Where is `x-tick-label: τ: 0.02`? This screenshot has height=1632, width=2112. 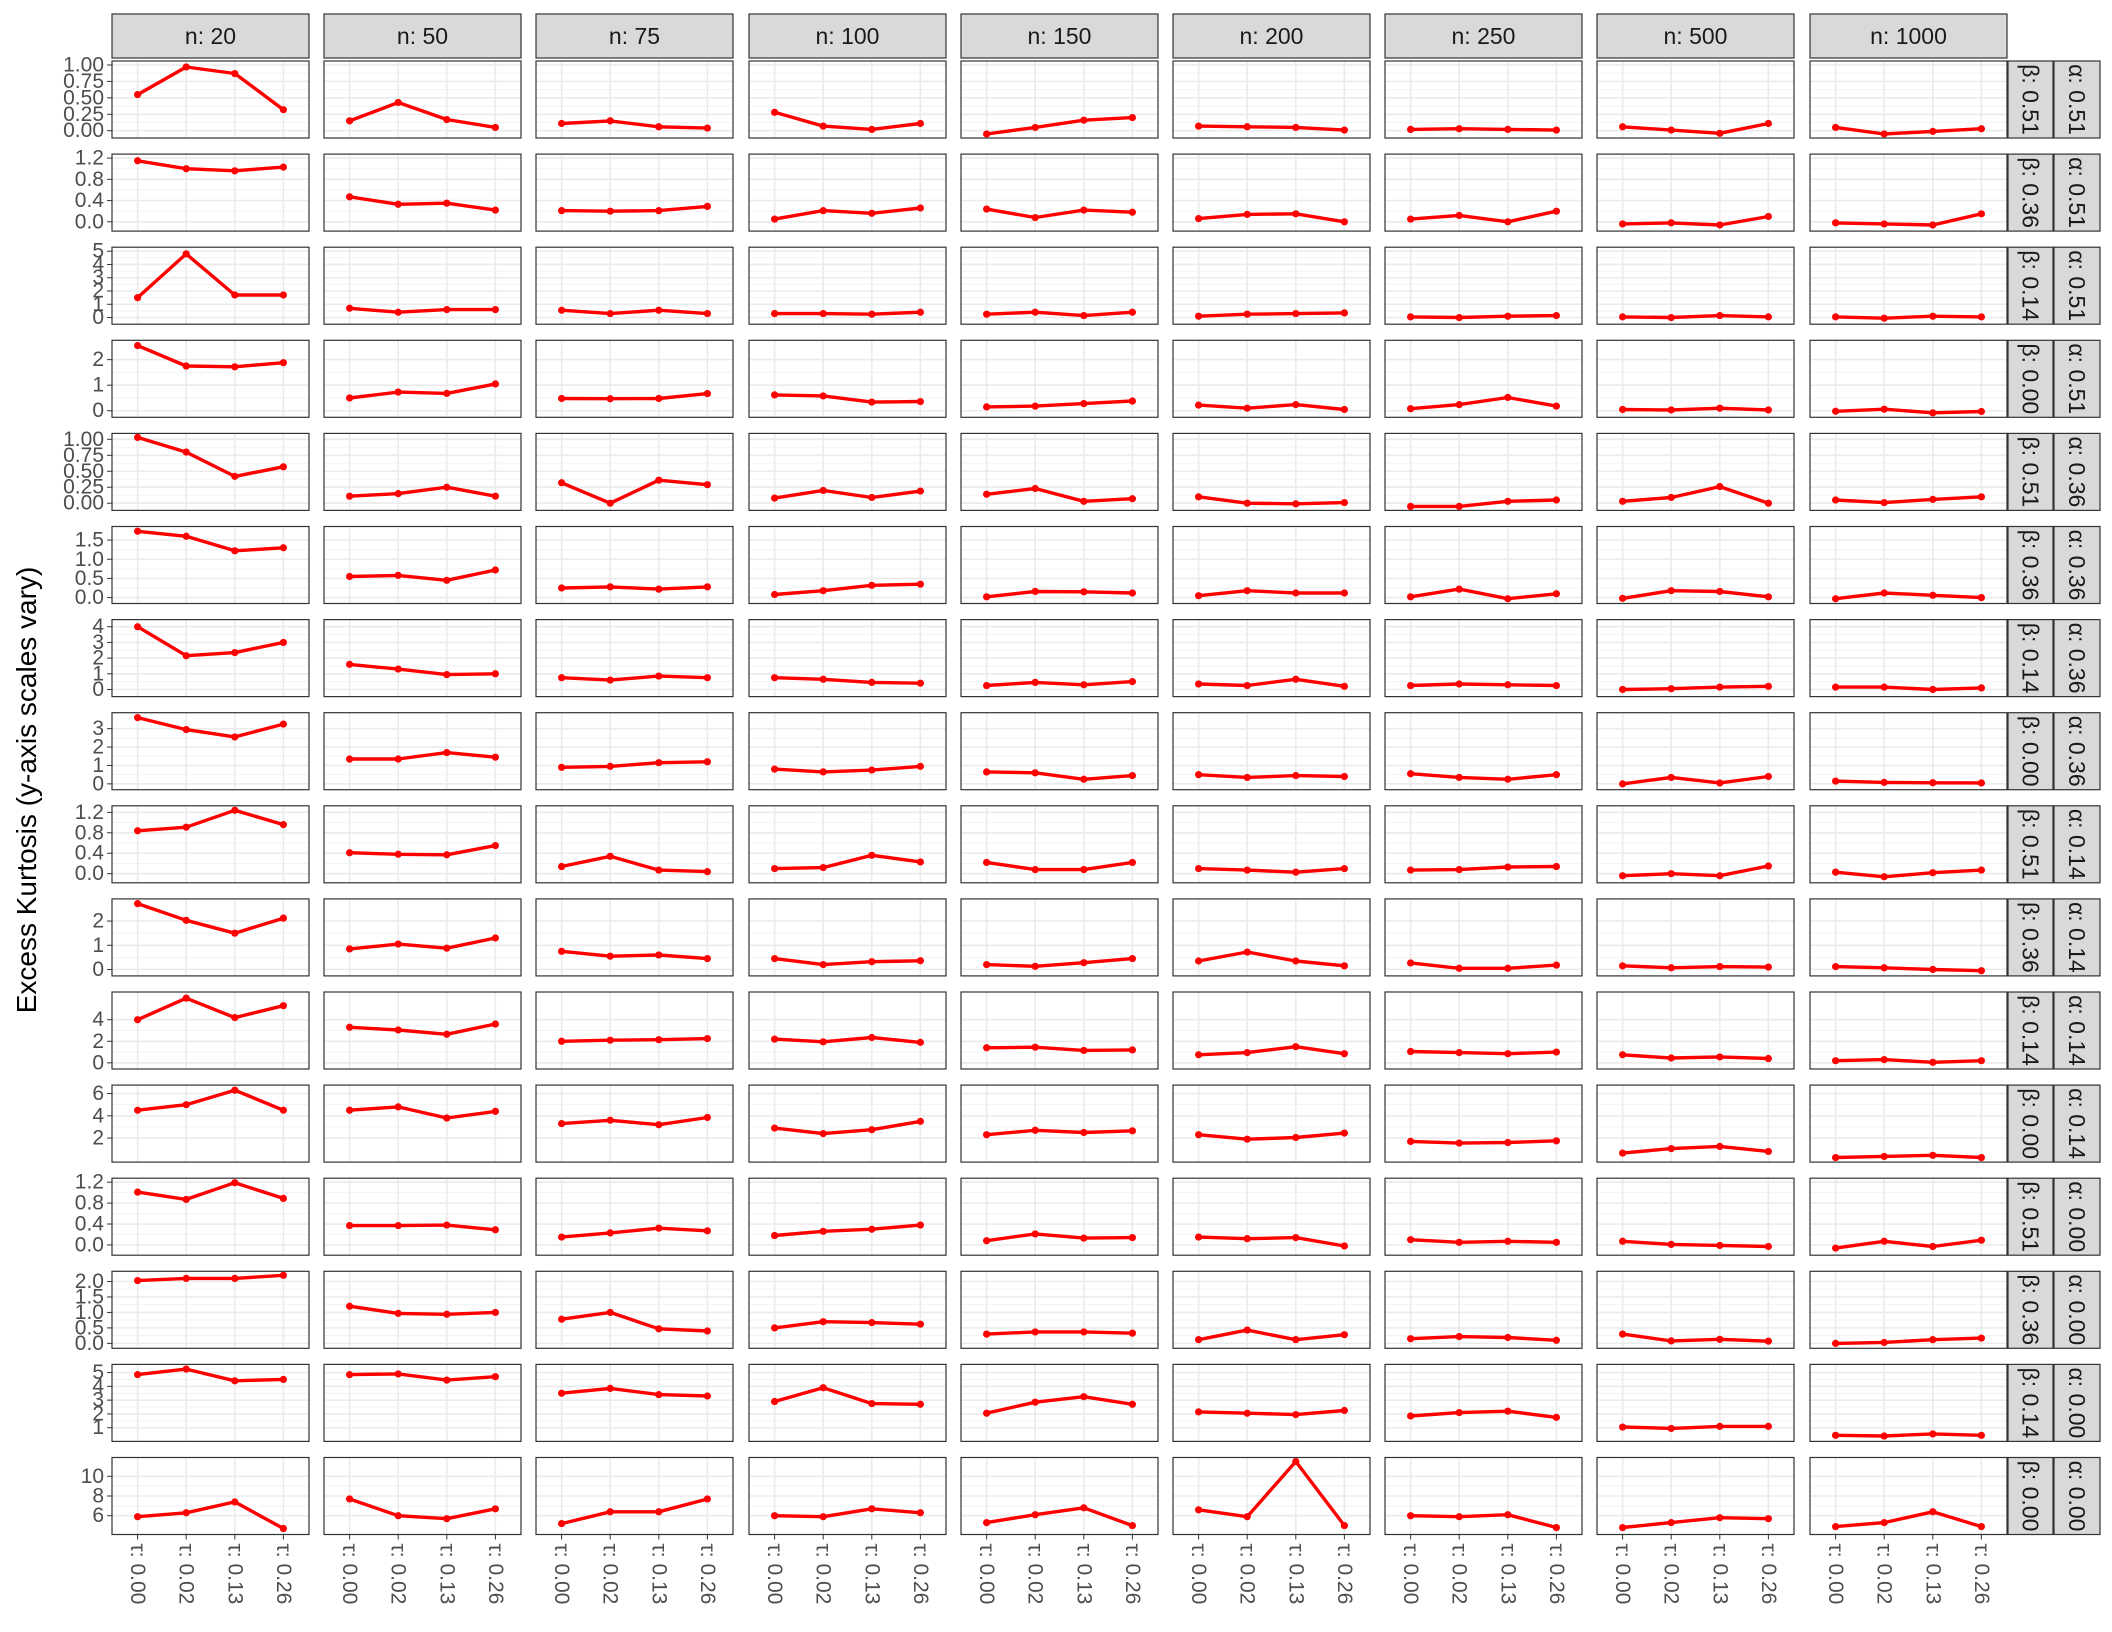 x-tick-label: τ: 0.02 is located at coordinates (1459, 1574).